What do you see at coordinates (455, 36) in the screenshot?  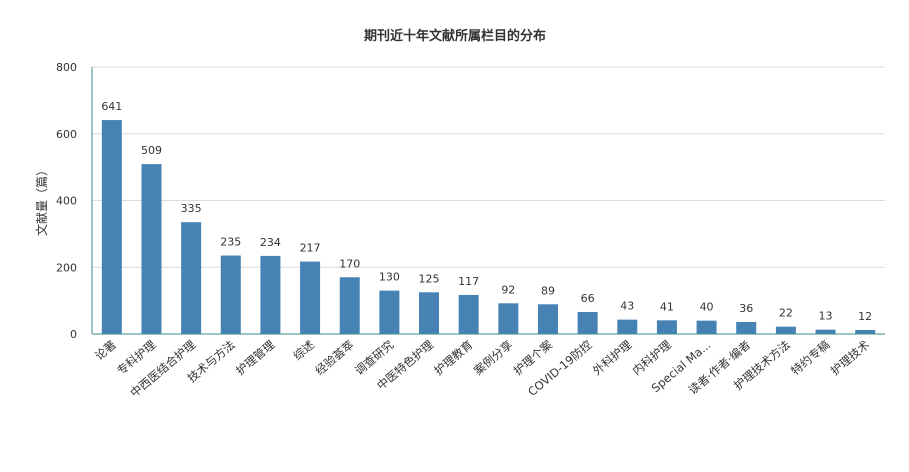 I see `chart-title: 期刊近十年文献所属栏目的分布` at bounding box center [455, 36].